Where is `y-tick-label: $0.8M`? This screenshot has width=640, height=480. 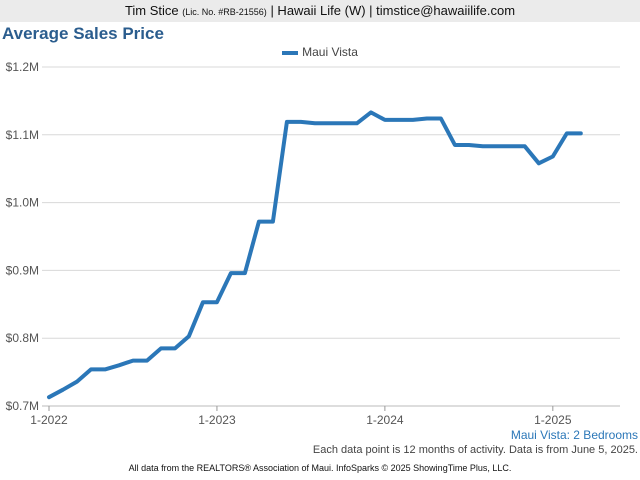 y-tick-label: $0.8M is located at coordinates (22, 338).